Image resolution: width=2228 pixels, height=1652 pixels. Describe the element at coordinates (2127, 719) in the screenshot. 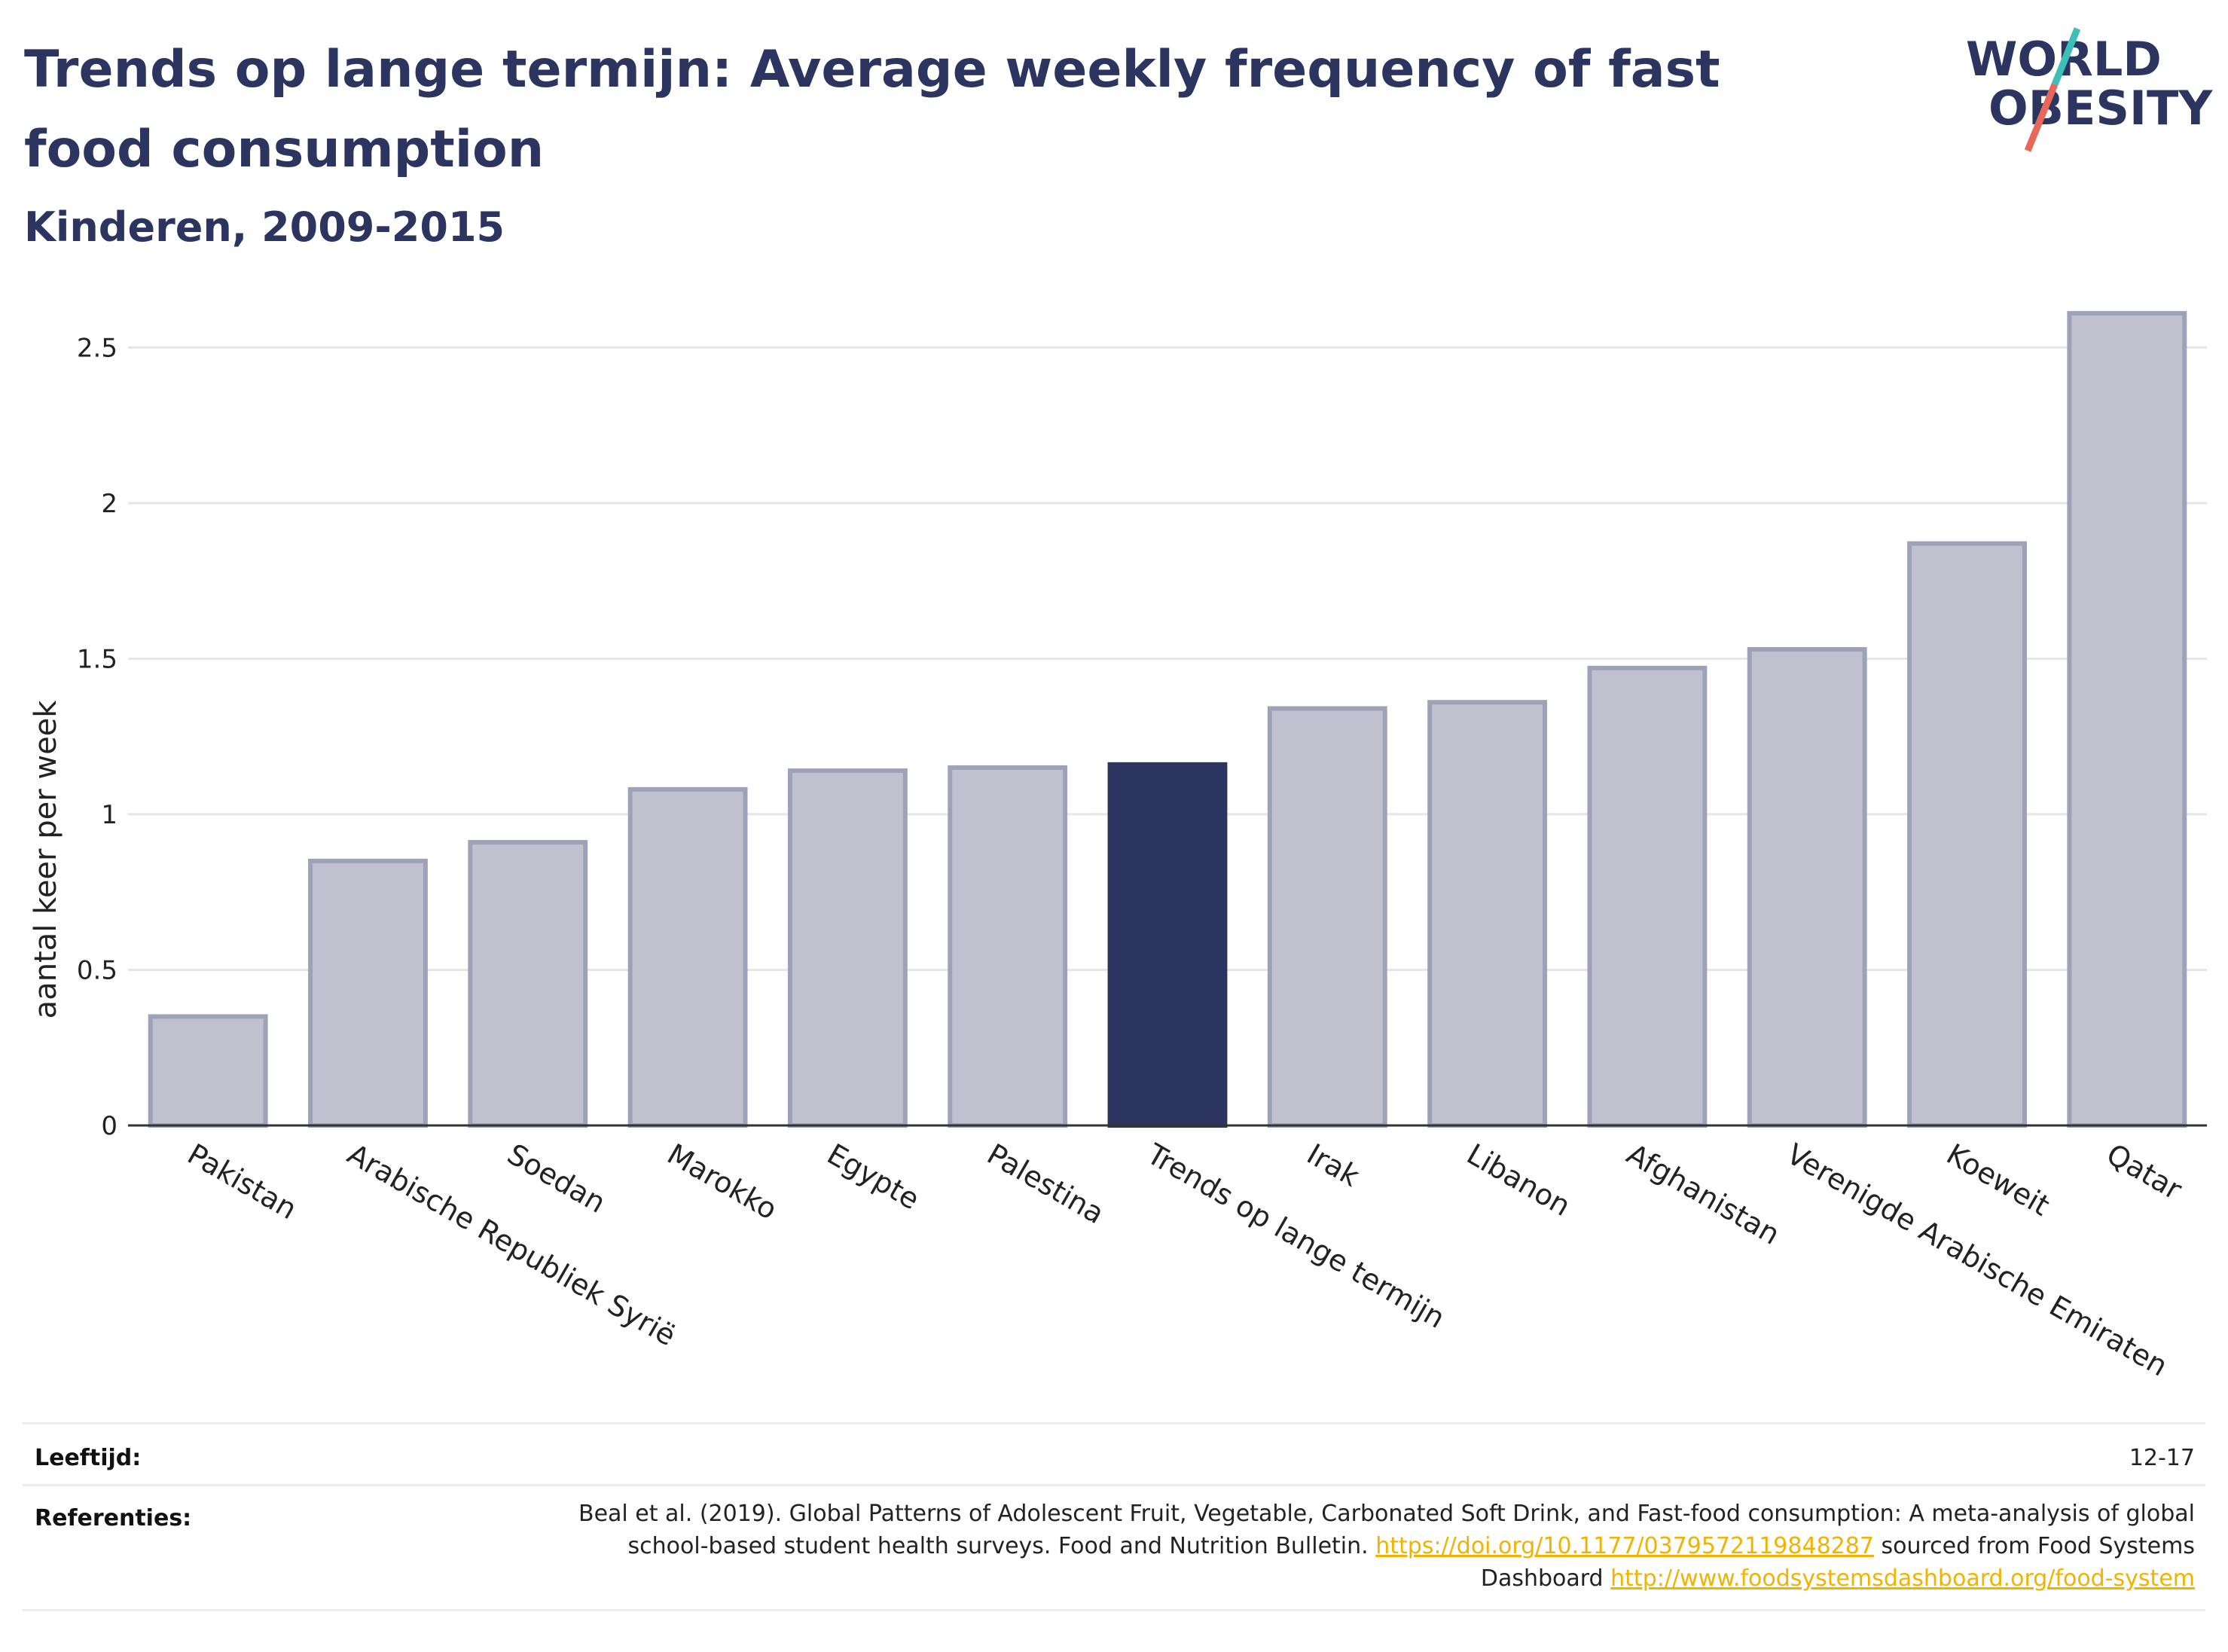

I see `bar-qatar` at that location.